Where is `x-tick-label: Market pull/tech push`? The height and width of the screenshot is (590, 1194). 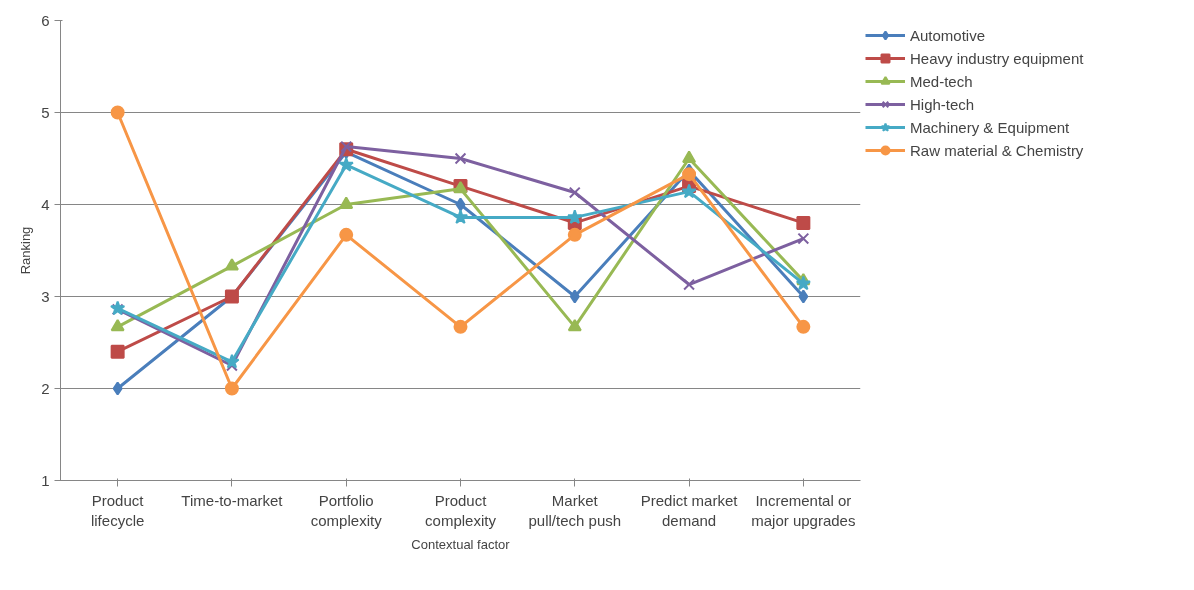 x-tick-label: Market pull/tech push is located at coordinates (575, 510).